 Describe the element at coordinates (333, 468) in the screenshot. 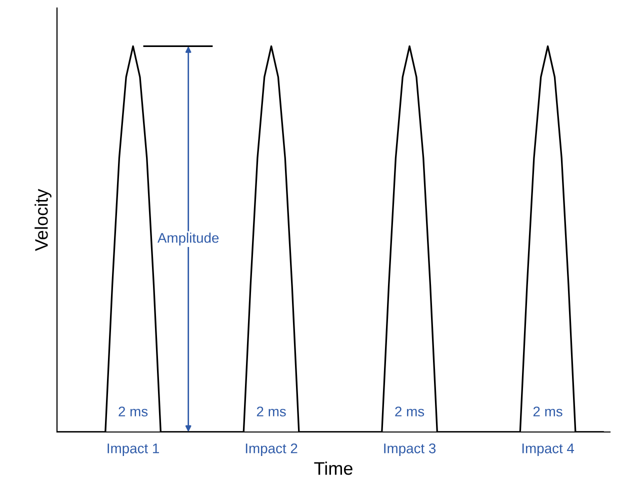

I see `x-axis-title: Time` at that location.